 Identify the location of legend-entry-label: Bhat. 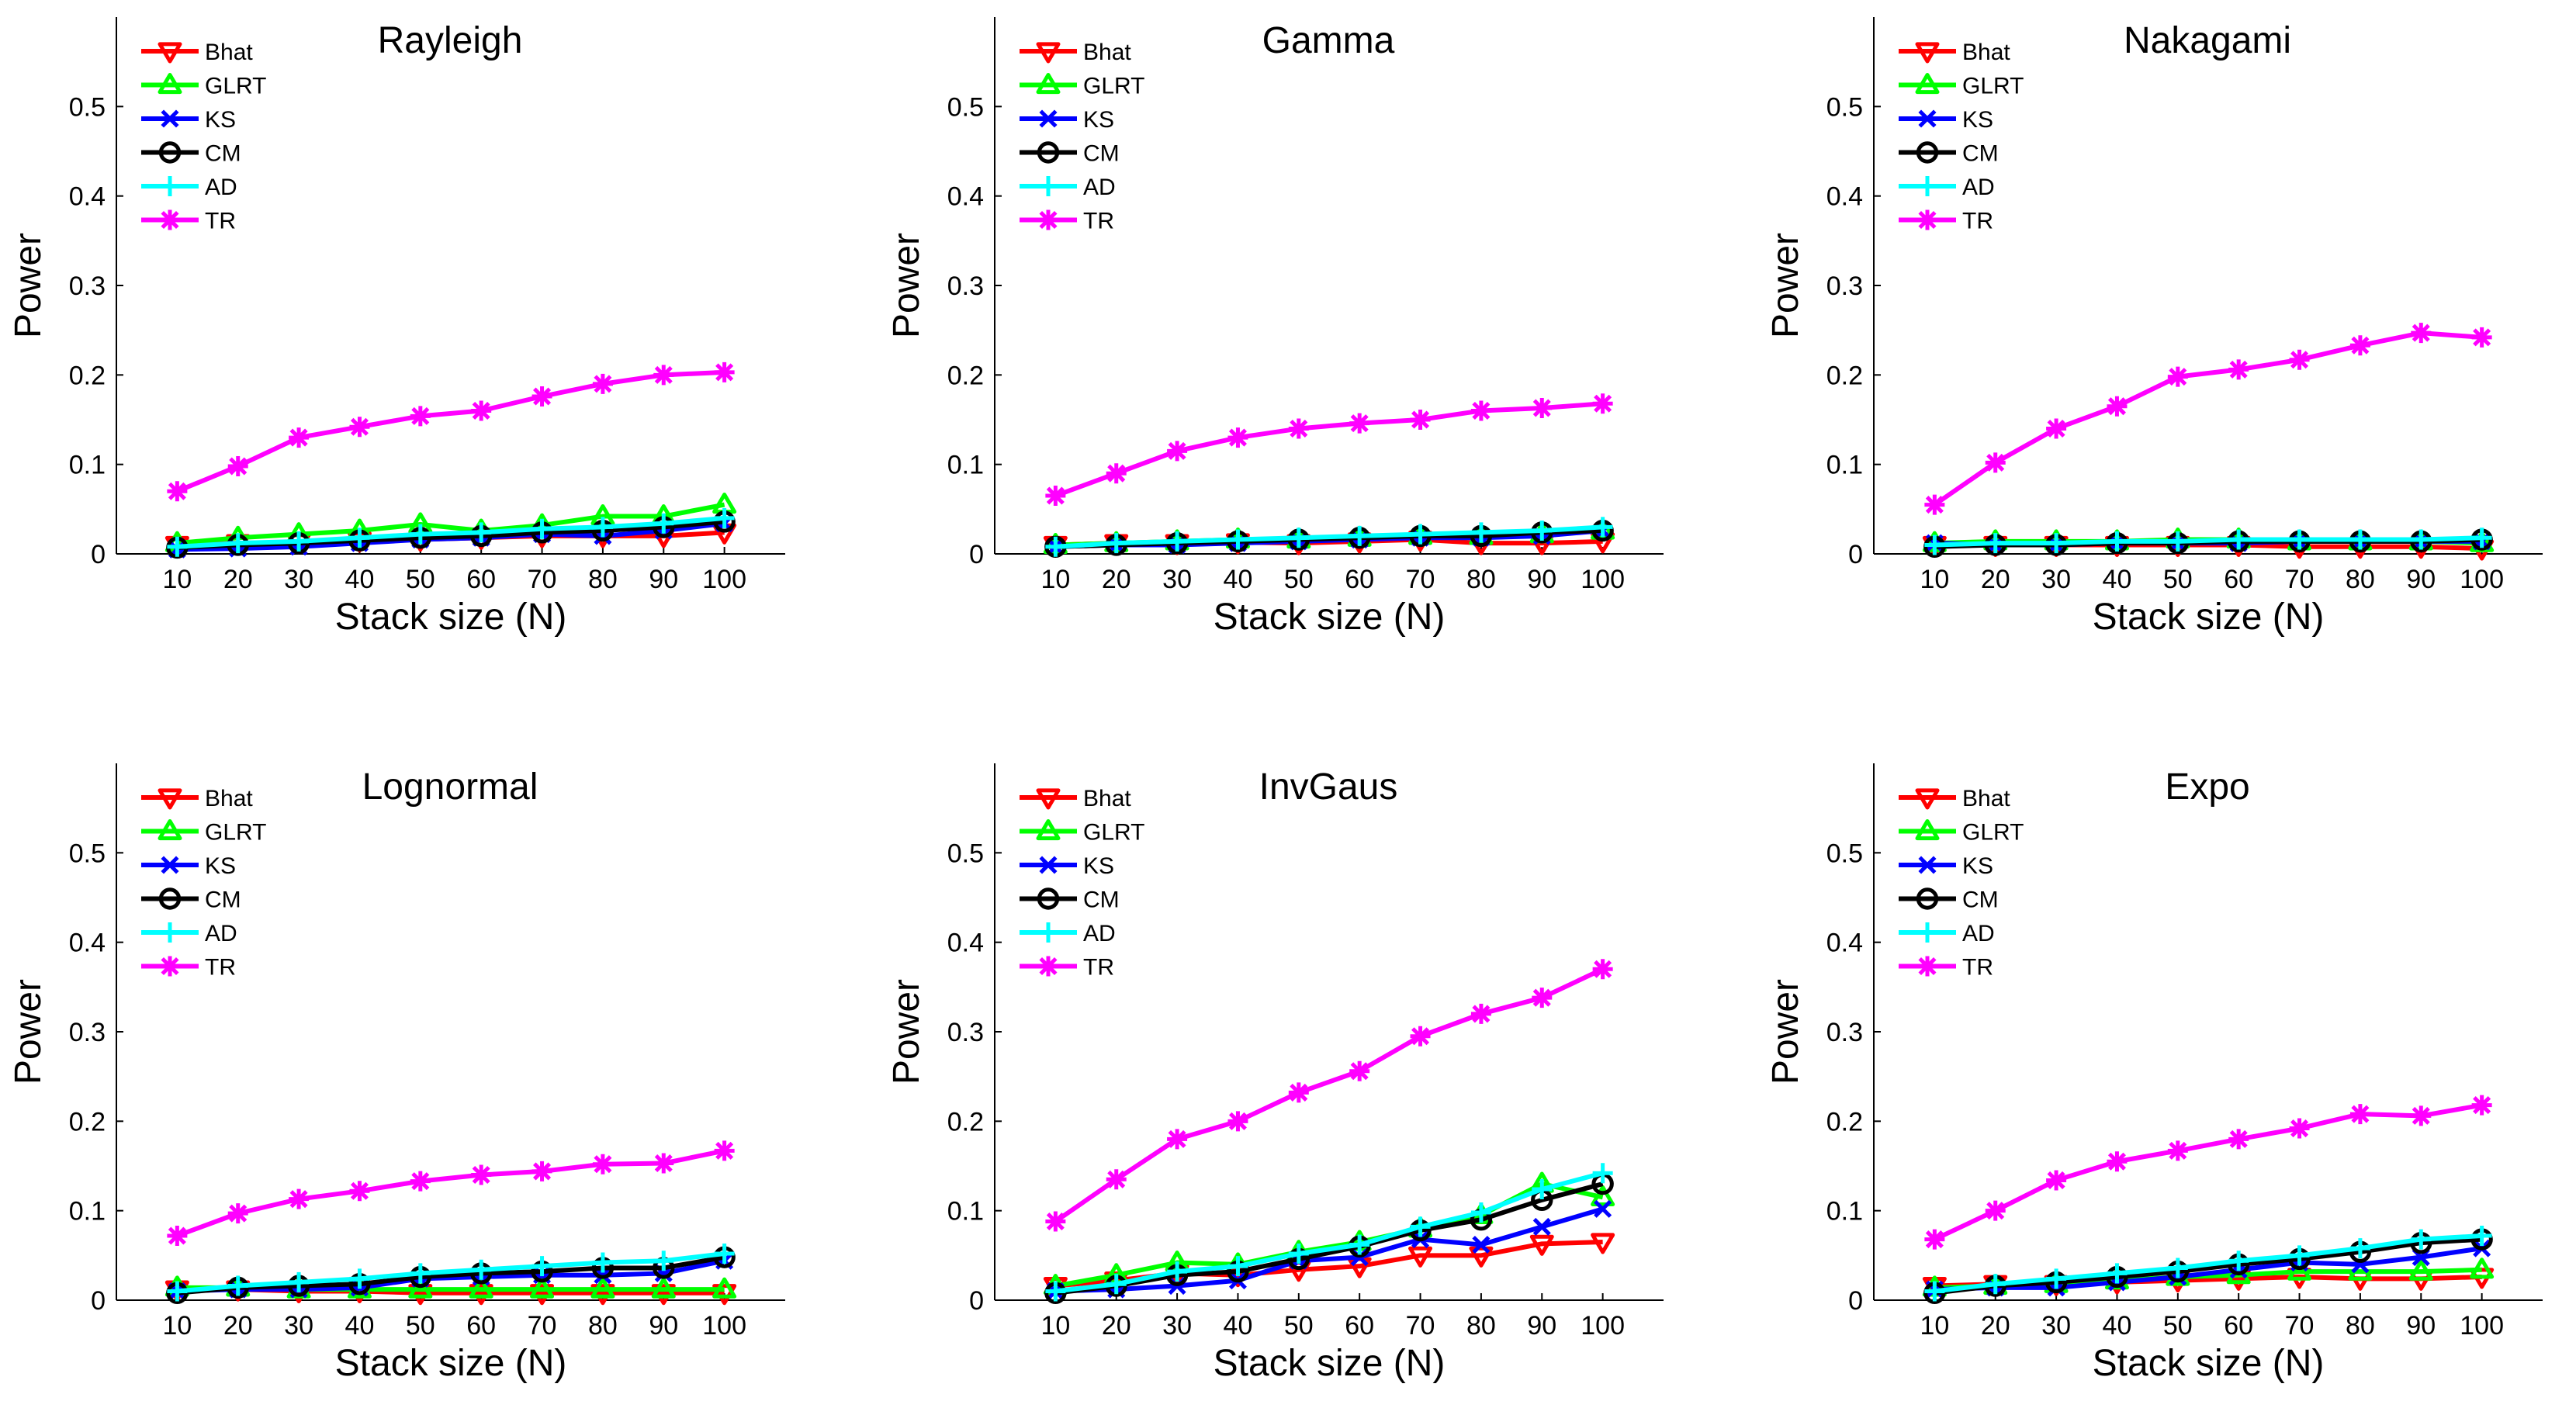
(229, 52).